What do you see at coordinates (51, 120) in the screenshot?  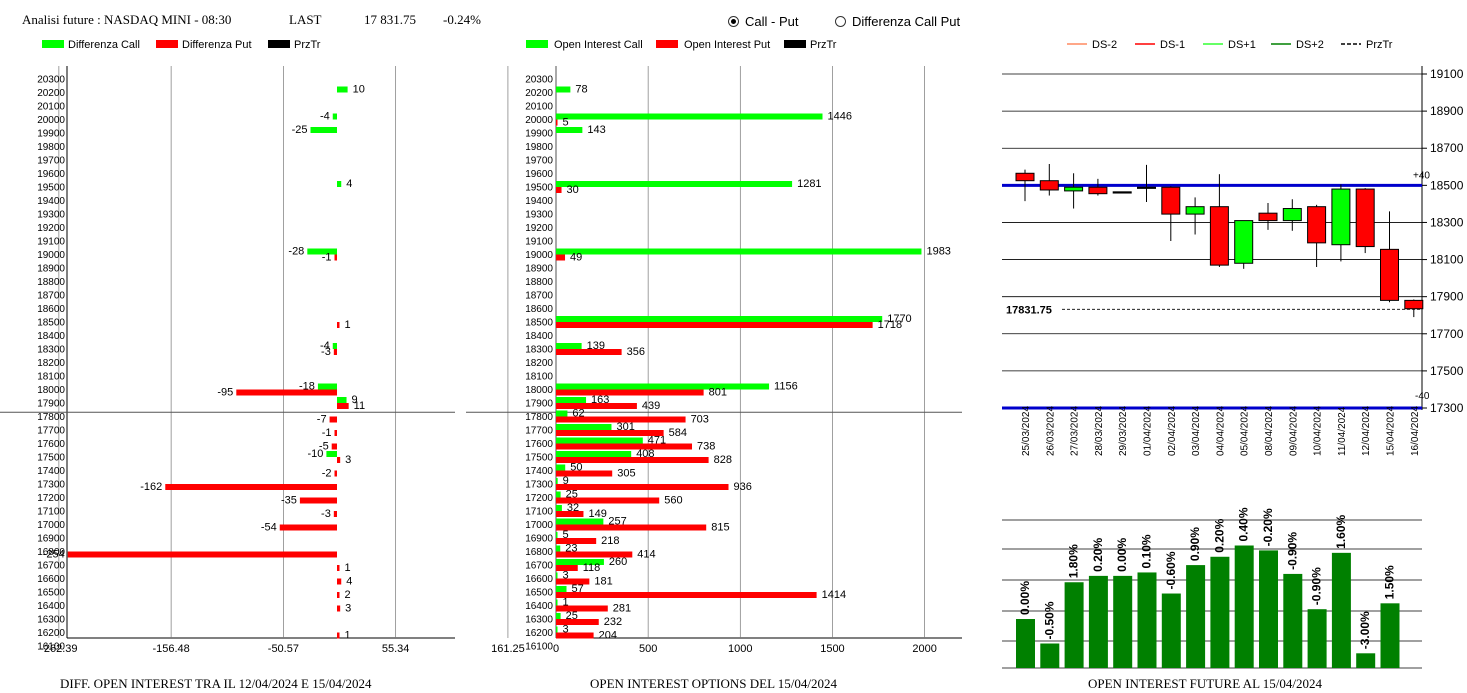 I see `y-tick-label-1: 20000` at bounding box center [51, 120].